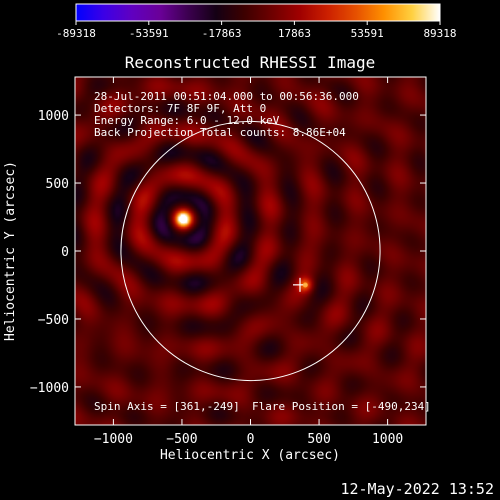  Describe the element at coordinates (250, 455) in the screenshot. I see `x-axis-label: Heliocentric X (arcsec)` at that location.